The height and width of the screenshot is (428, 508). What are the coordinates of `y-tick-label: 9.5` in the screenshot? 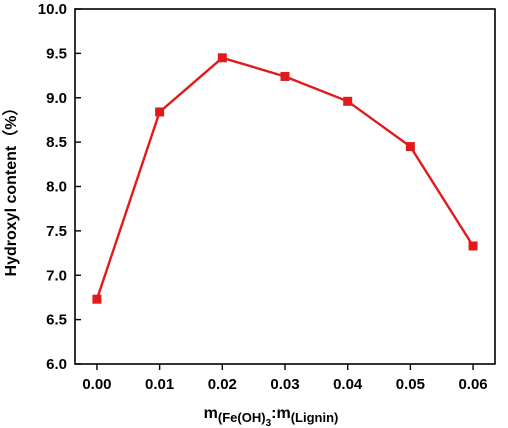 It's located at (56, 53).